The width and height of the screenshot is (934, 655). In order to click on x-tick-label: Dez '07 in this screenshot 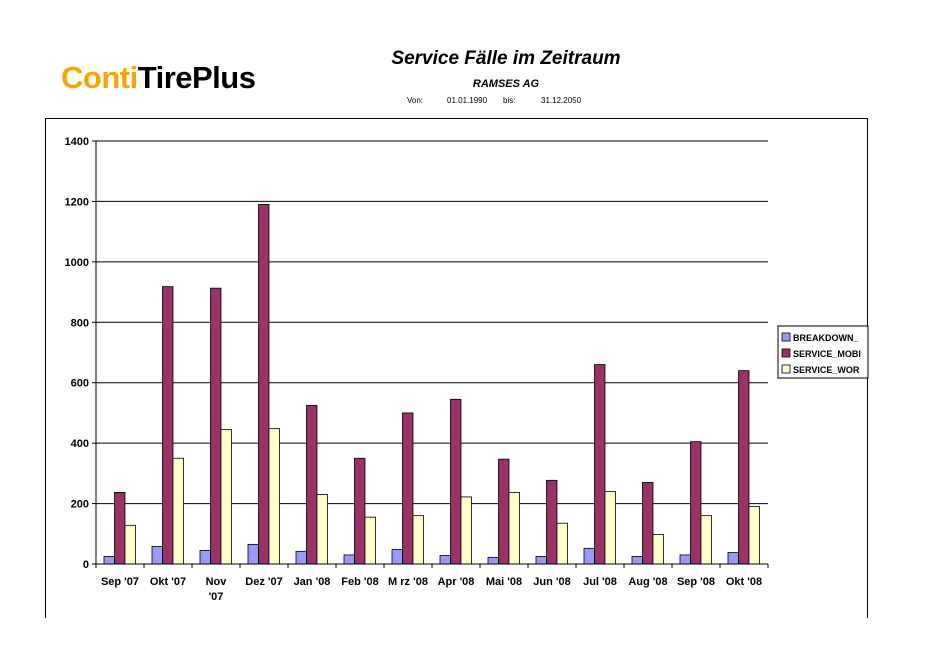, I will do `click(263, 582)`.